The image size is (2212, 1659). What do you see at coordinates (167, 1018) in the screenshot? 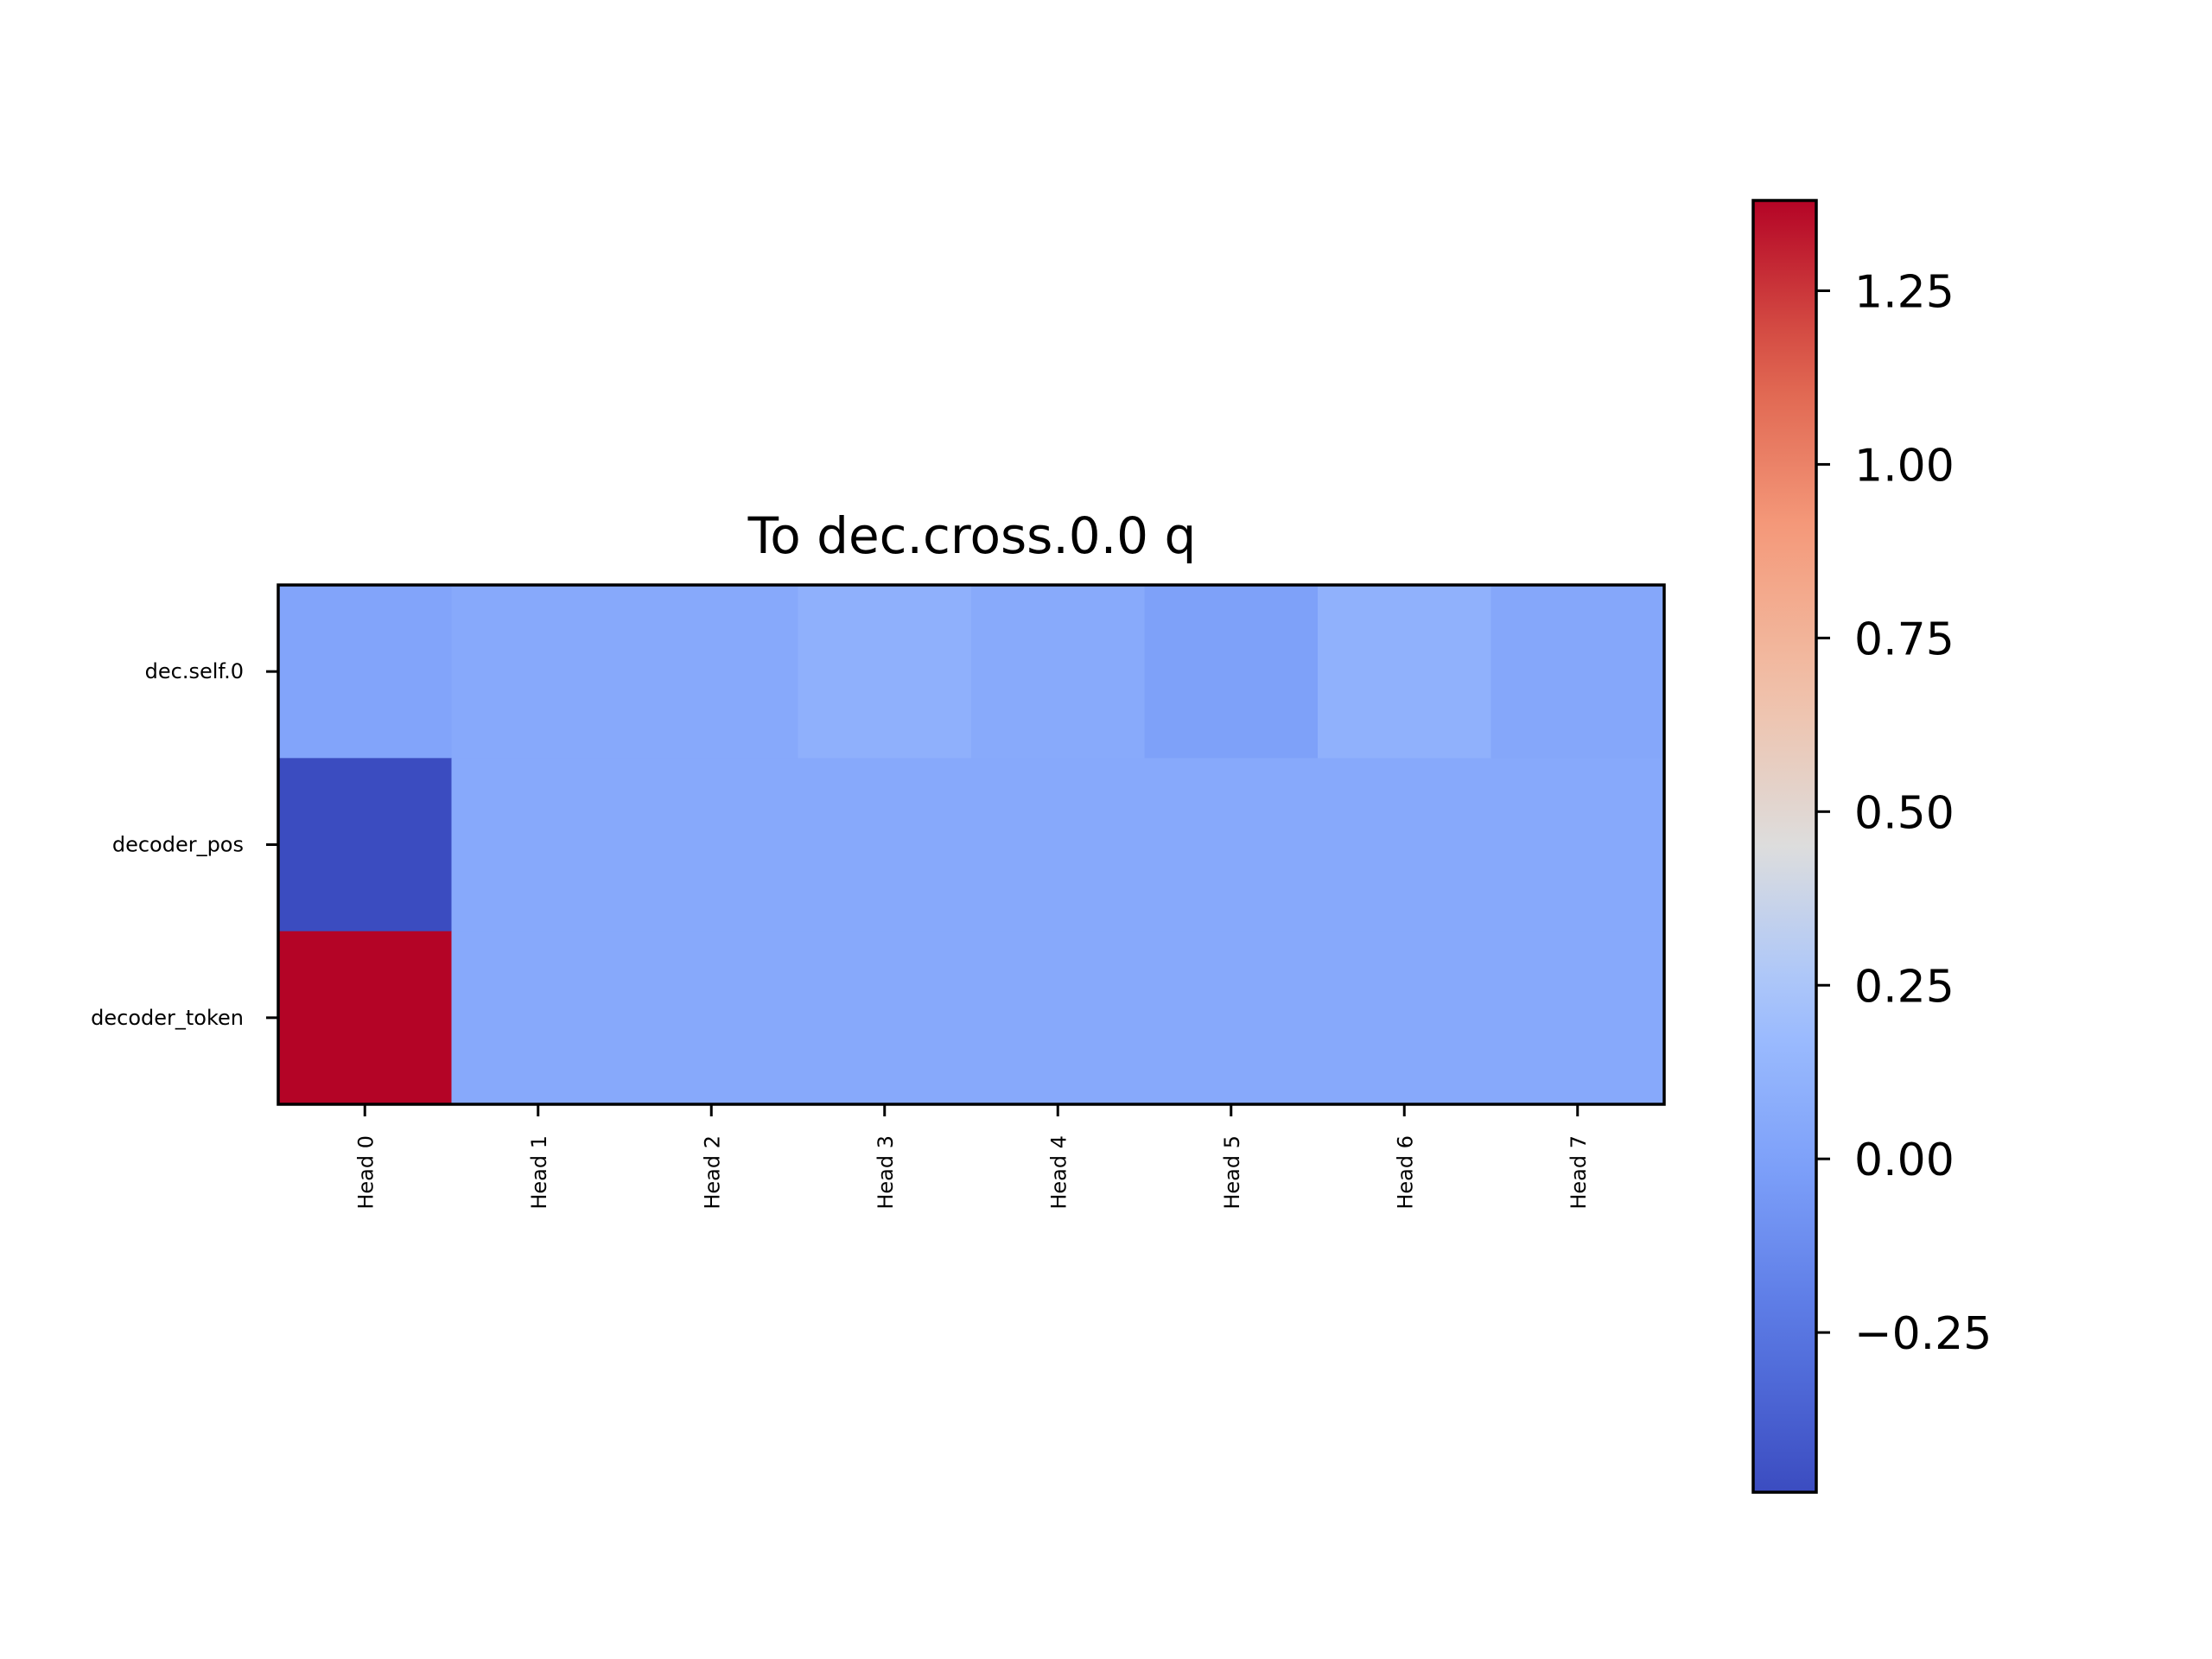
I see `y-tick-label: decoder_token` at bounding box center [167, 1018].